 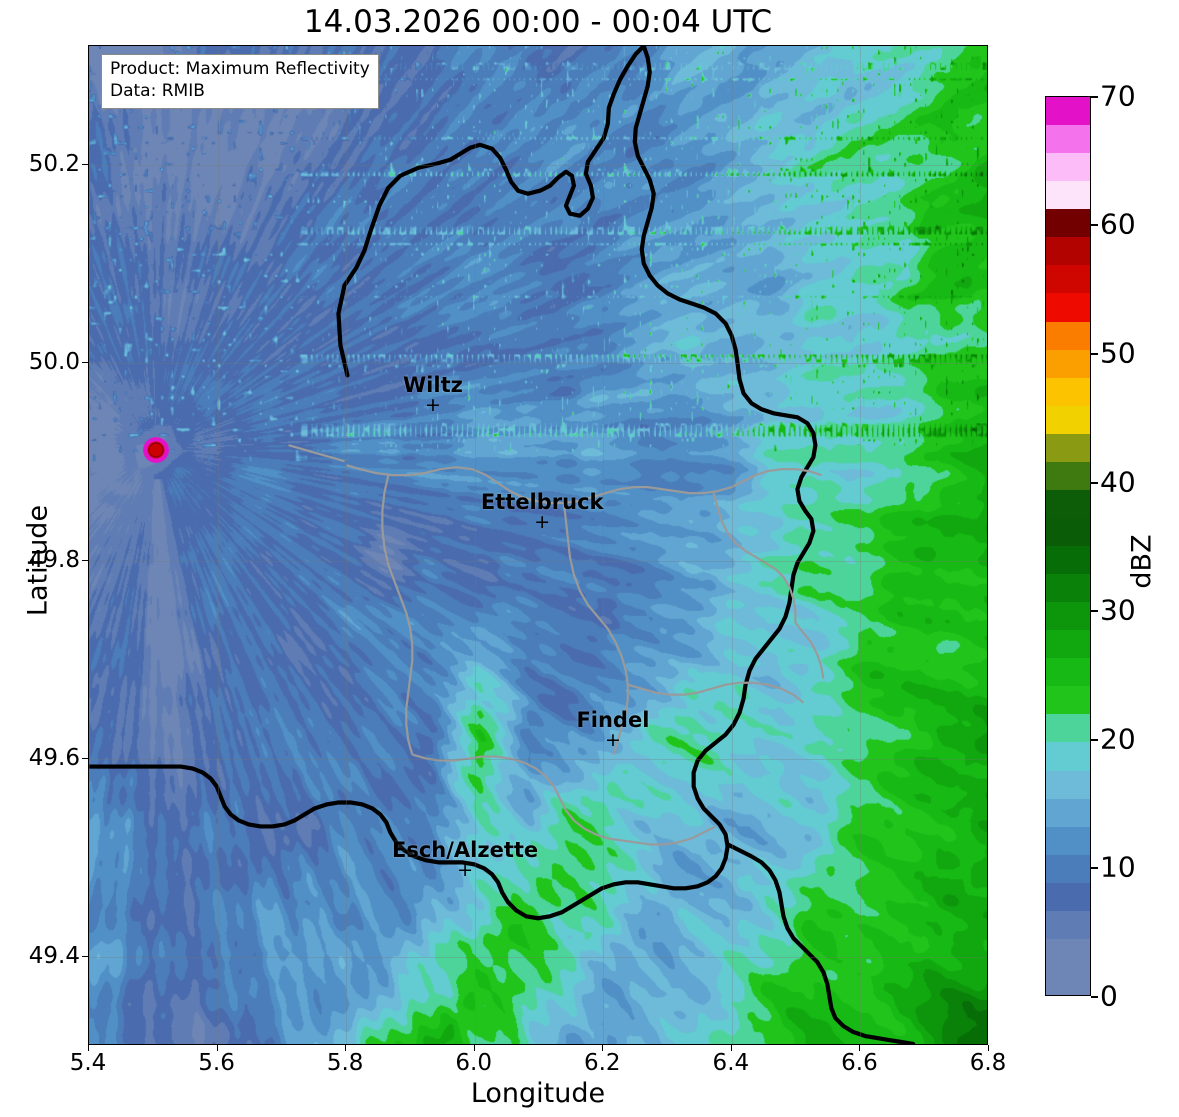 I want to click on x-tick-label: 5.6, so click(x=216, y=1063).